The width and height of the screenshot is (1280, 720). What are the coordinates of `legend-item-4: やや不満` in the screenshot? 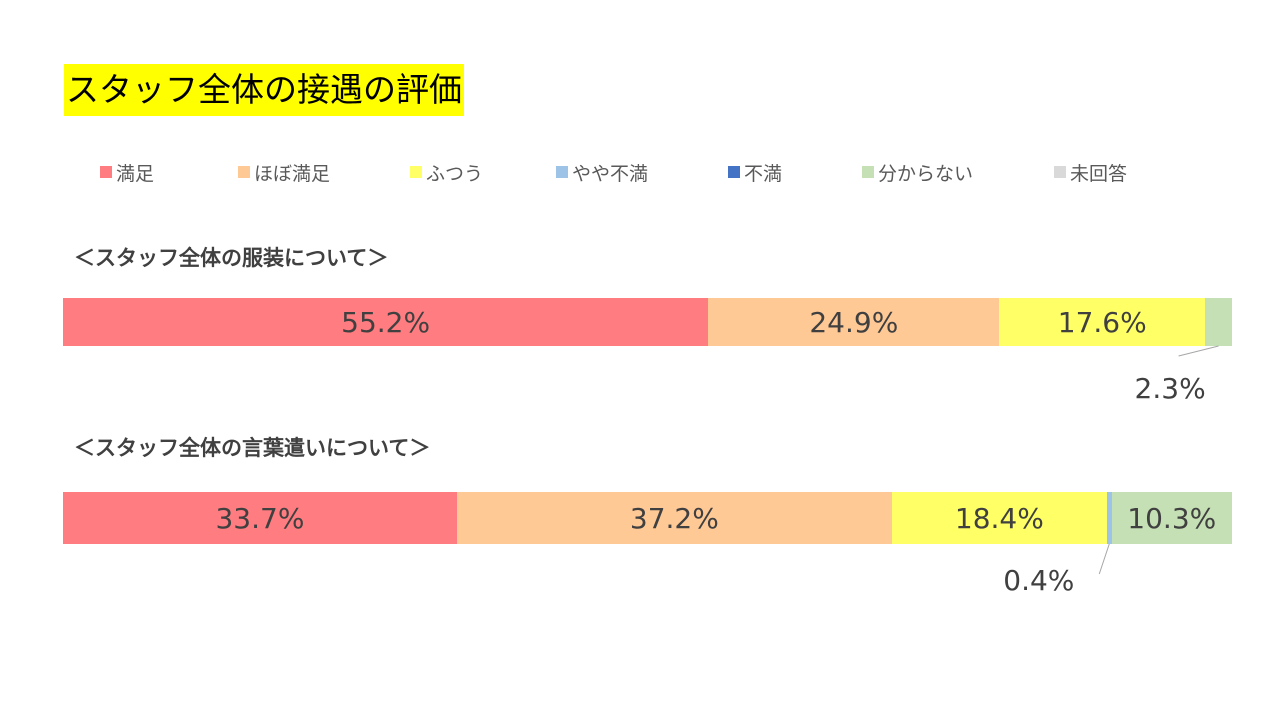 It's located at (602, 172).